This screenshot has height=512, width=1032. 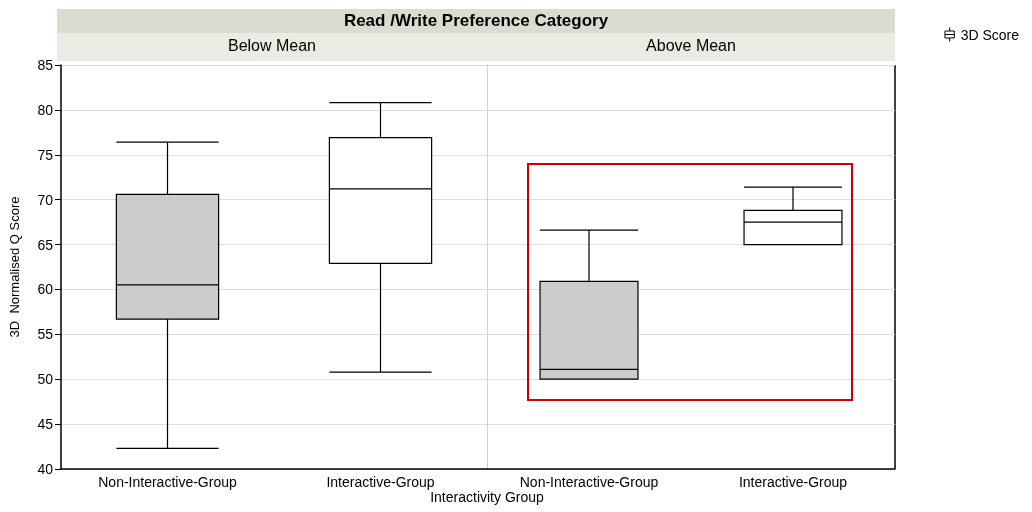 I want to click on y-tick-label: 40, so click(x=45, y=469).